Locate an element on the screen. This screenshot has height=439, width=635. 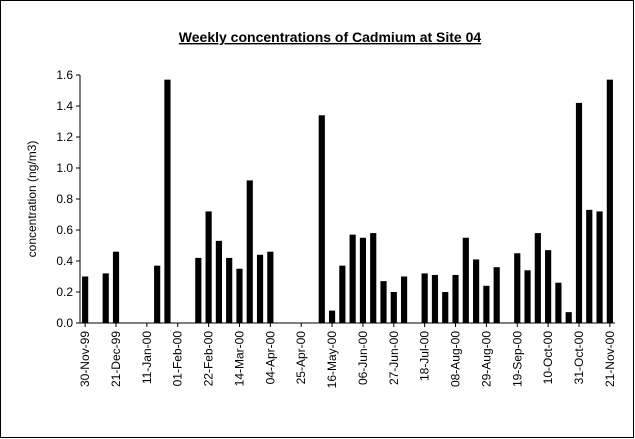
y-tick-label: 1.2 is located at coordinates (64, 137).